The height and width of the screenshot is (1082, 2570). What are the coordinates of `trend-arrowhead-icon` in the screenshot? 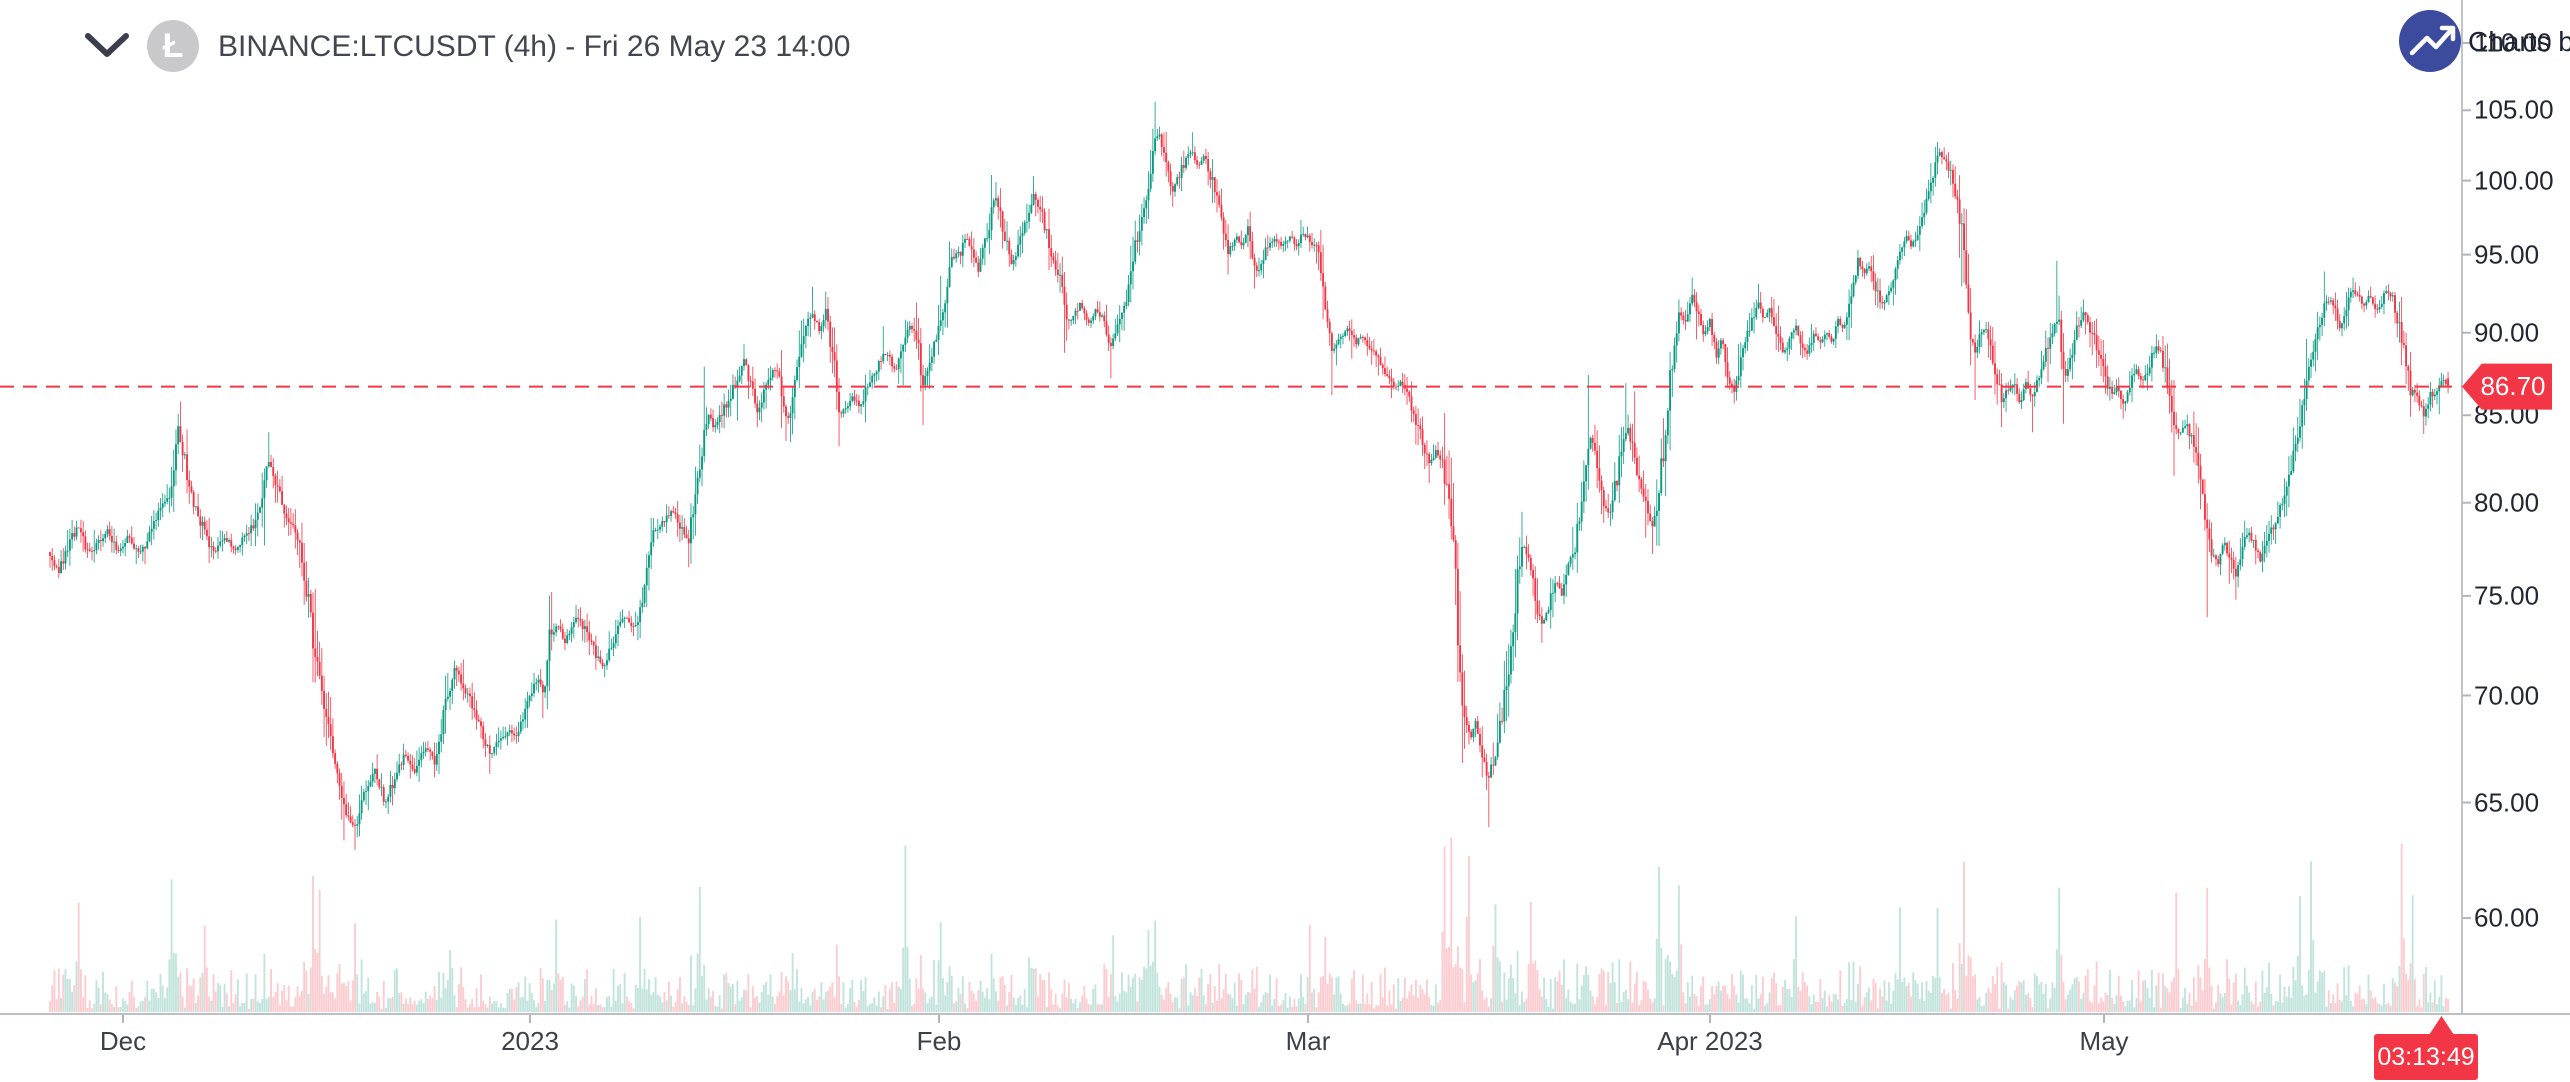 It's located at (2447, 33).